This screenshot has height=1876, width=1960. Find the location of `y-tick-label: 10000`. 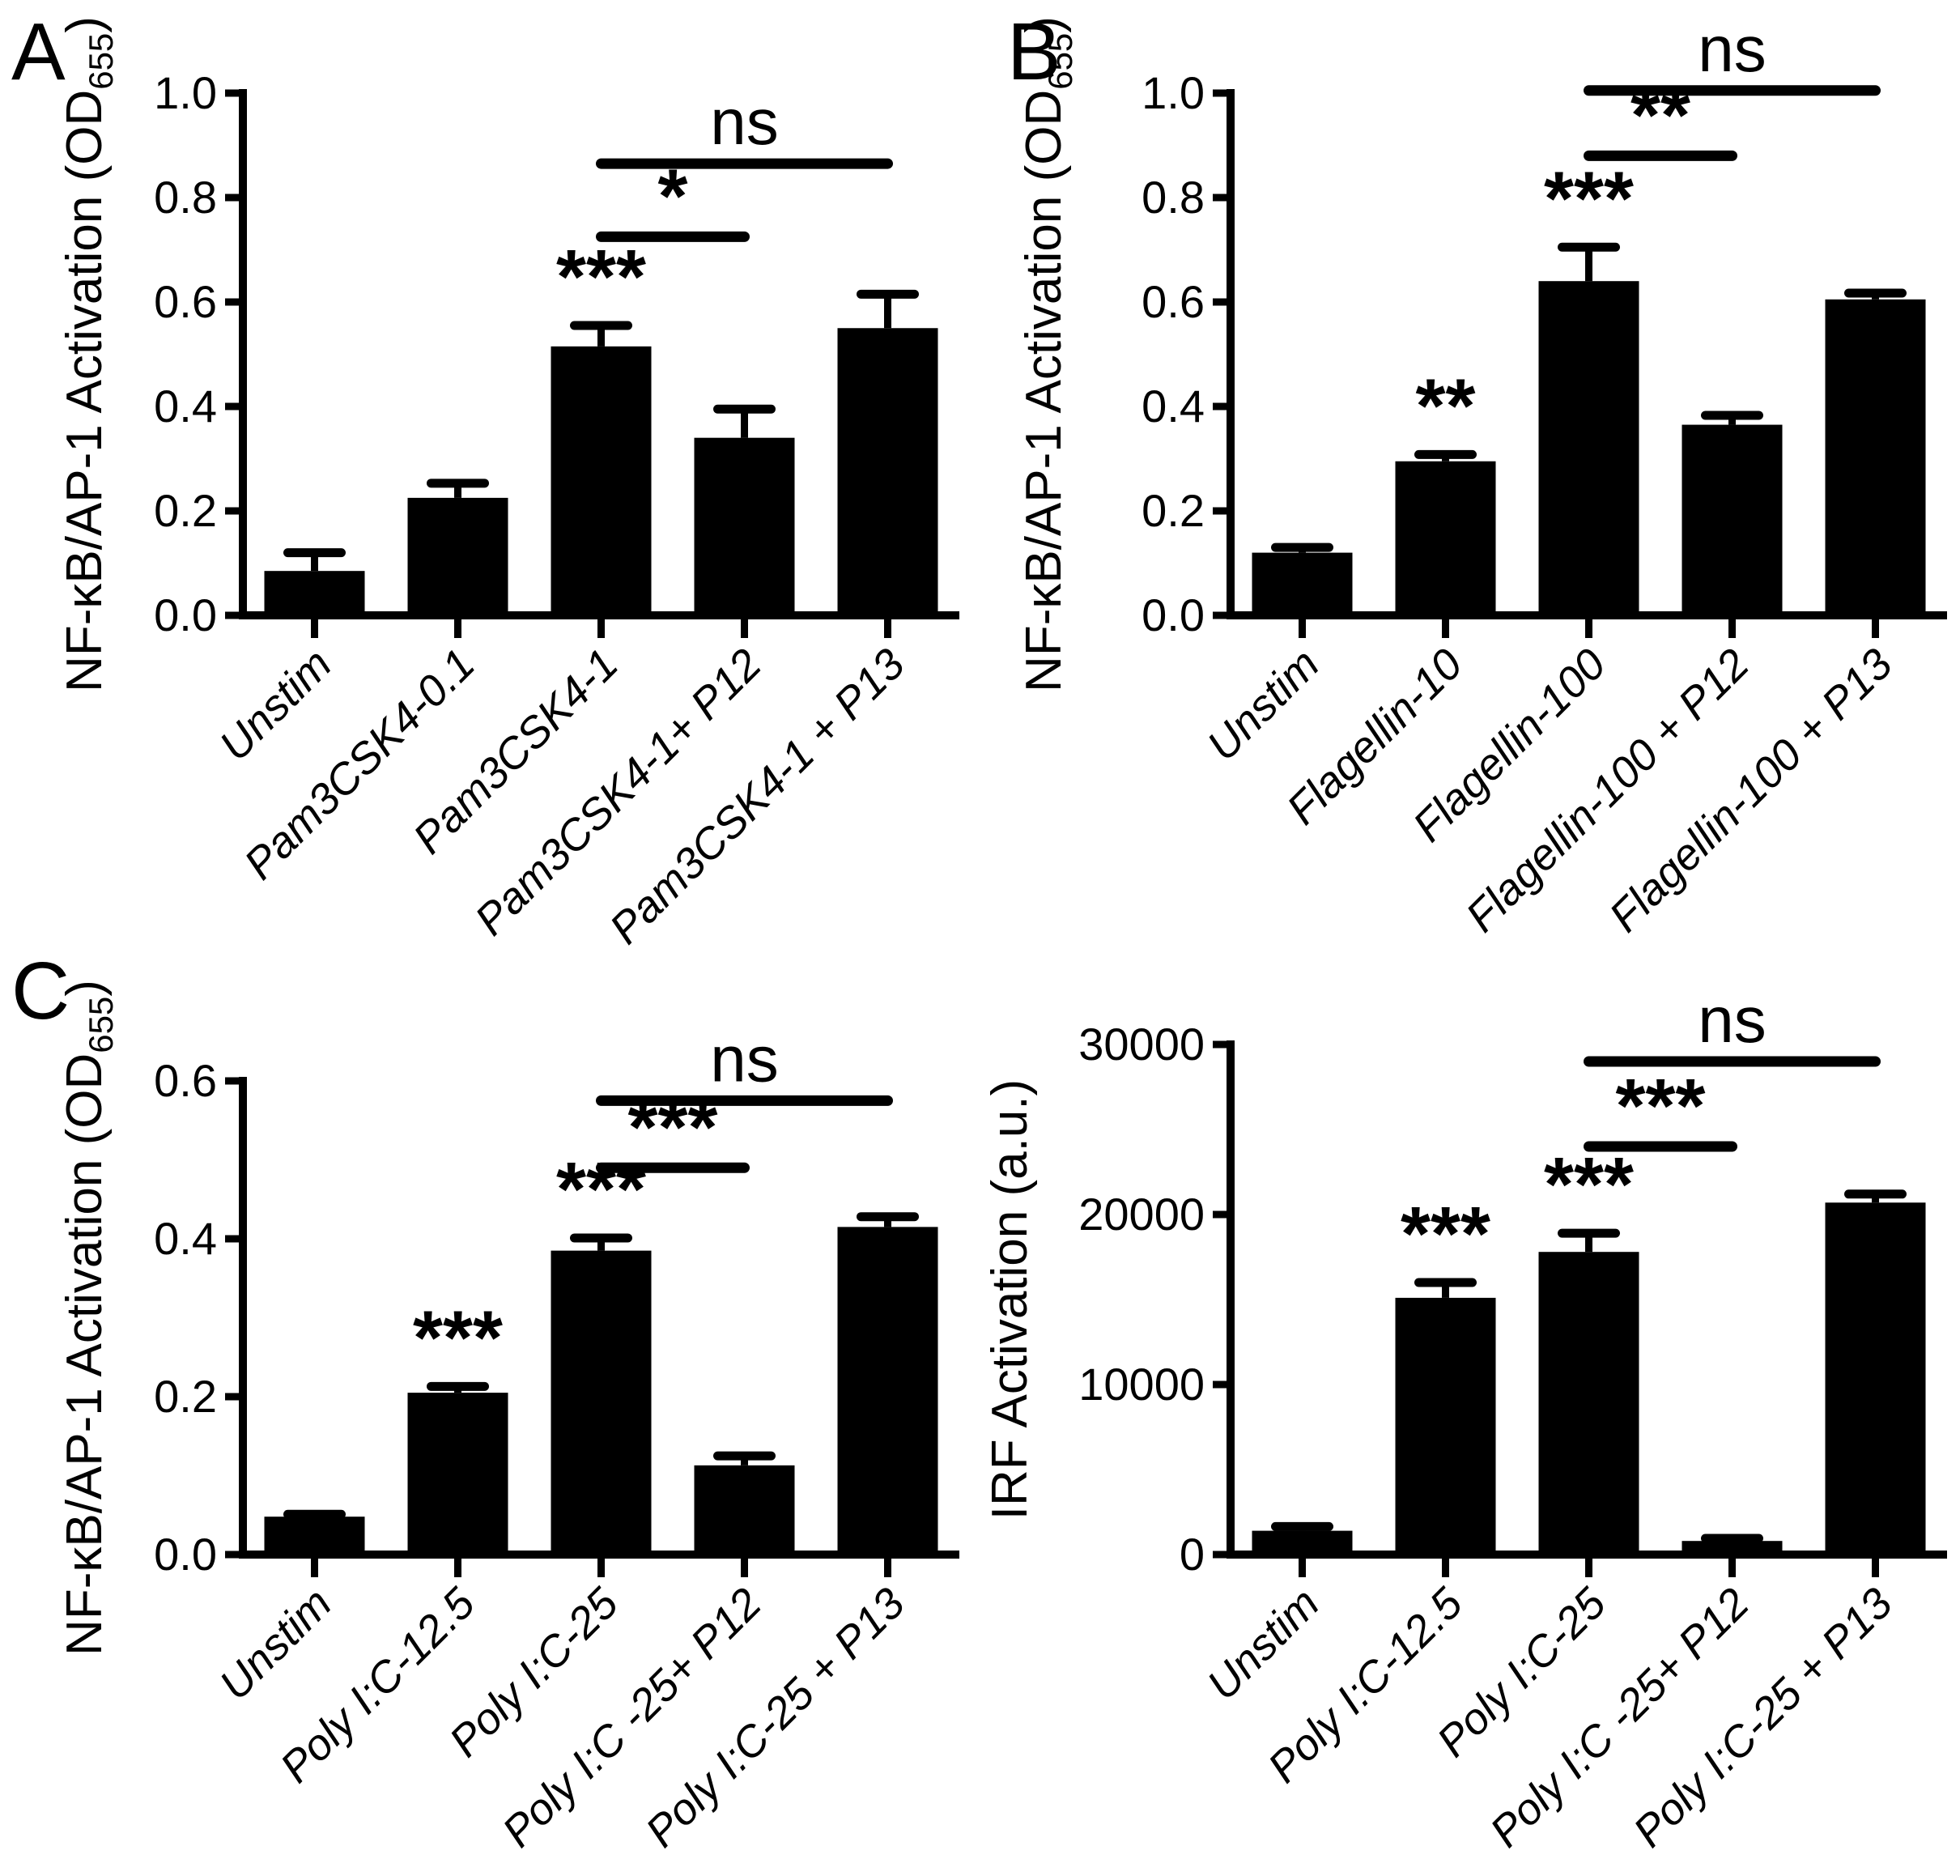

y-tick-label: 10000 is located at coordinates (1141, 1384).